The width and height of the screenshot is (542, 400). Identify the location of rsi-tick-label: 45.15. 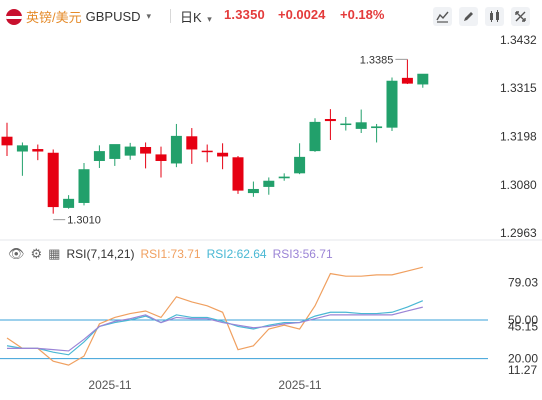
(523, 326).